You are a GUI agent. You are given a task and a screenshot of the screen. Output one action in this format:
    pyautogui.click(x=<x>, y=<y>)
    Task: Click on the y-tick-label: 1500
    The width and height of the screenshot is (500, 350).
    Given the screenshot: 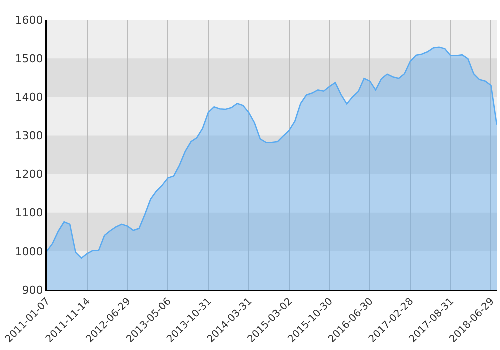 What is the action you would take?
    pyautogui.click(x=29, y=59)
    